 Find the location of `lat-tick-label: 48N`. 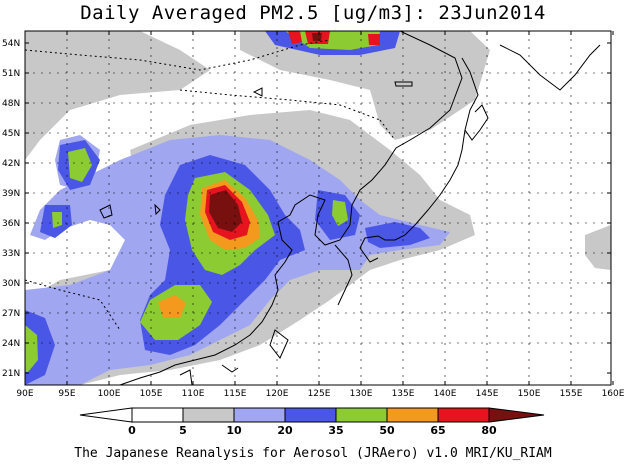

lat-tick-label: 48N is located at coordinates (11, 104).